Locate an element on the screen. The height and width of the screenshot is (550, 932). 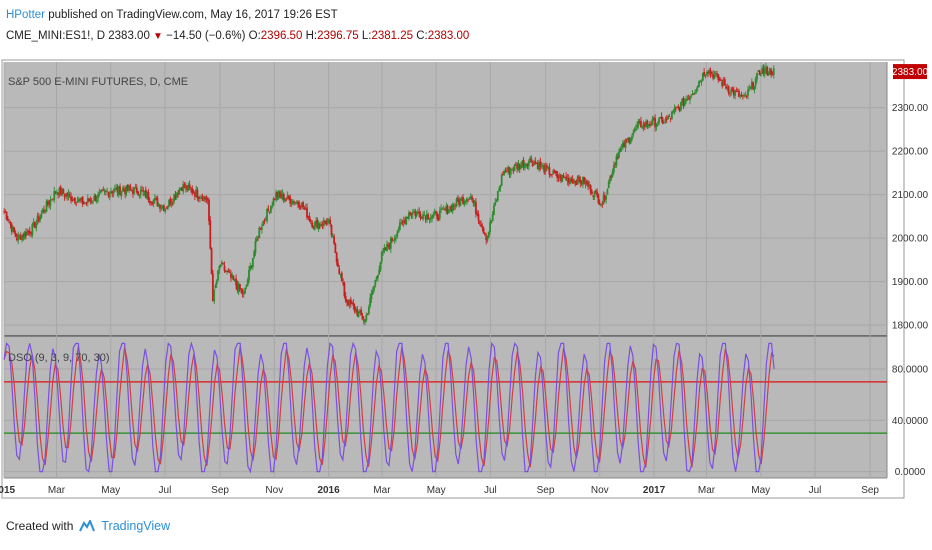
x-tick-label: Nov is located at coordinates (274, 490).